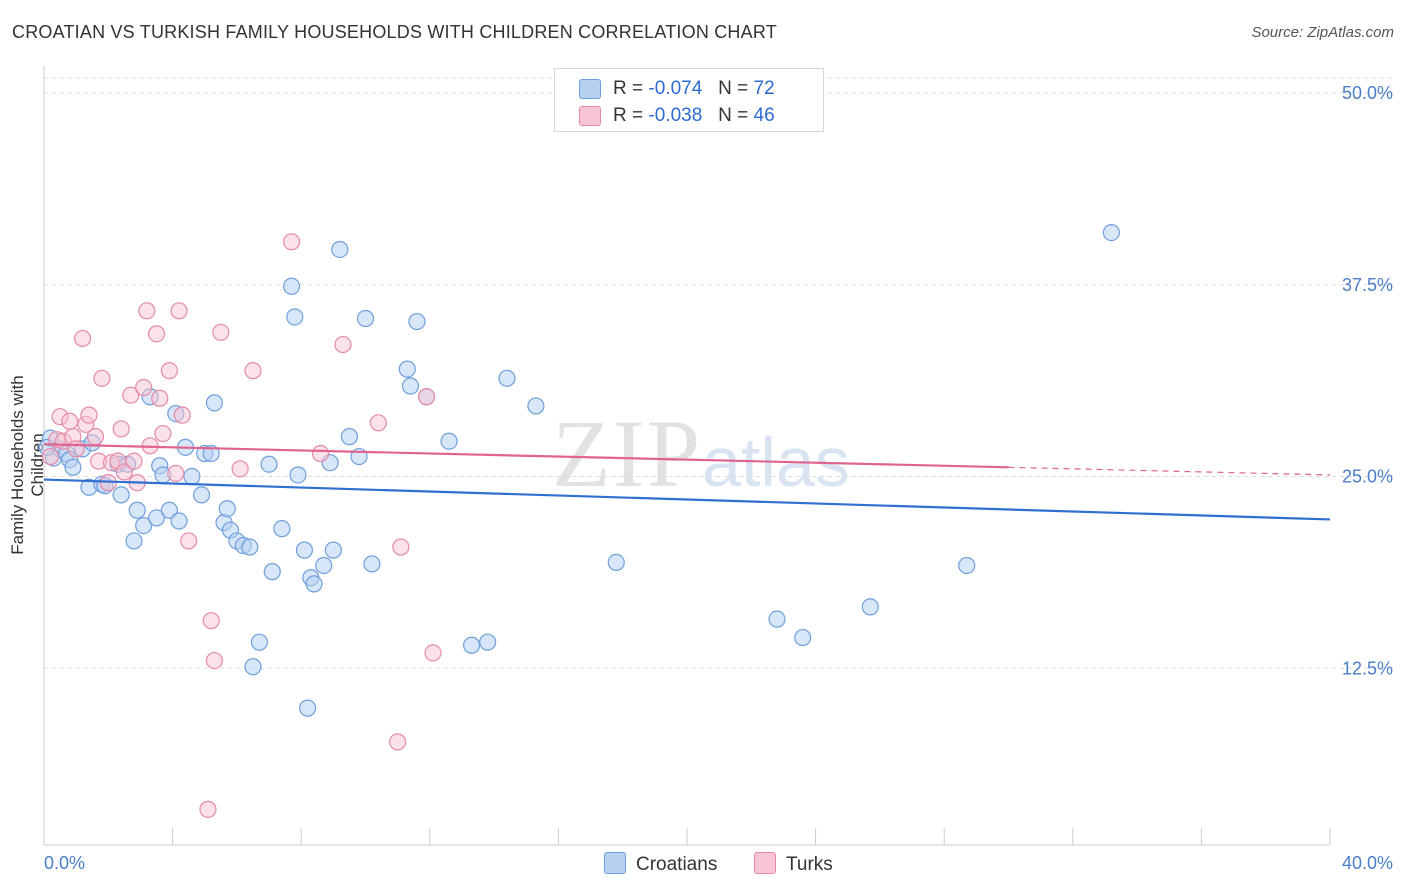 The image size is (1406, 892). I want to click on stats-legend: R = -0.074 N = 72 R = -0.038 N = 46, so click(689, 100).